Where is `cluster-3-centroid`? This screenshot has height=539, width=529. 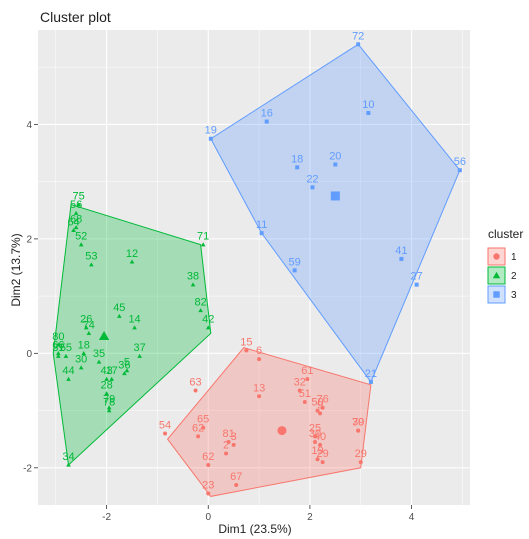 cluster-3-centroid is located at coordinates (335, 196).